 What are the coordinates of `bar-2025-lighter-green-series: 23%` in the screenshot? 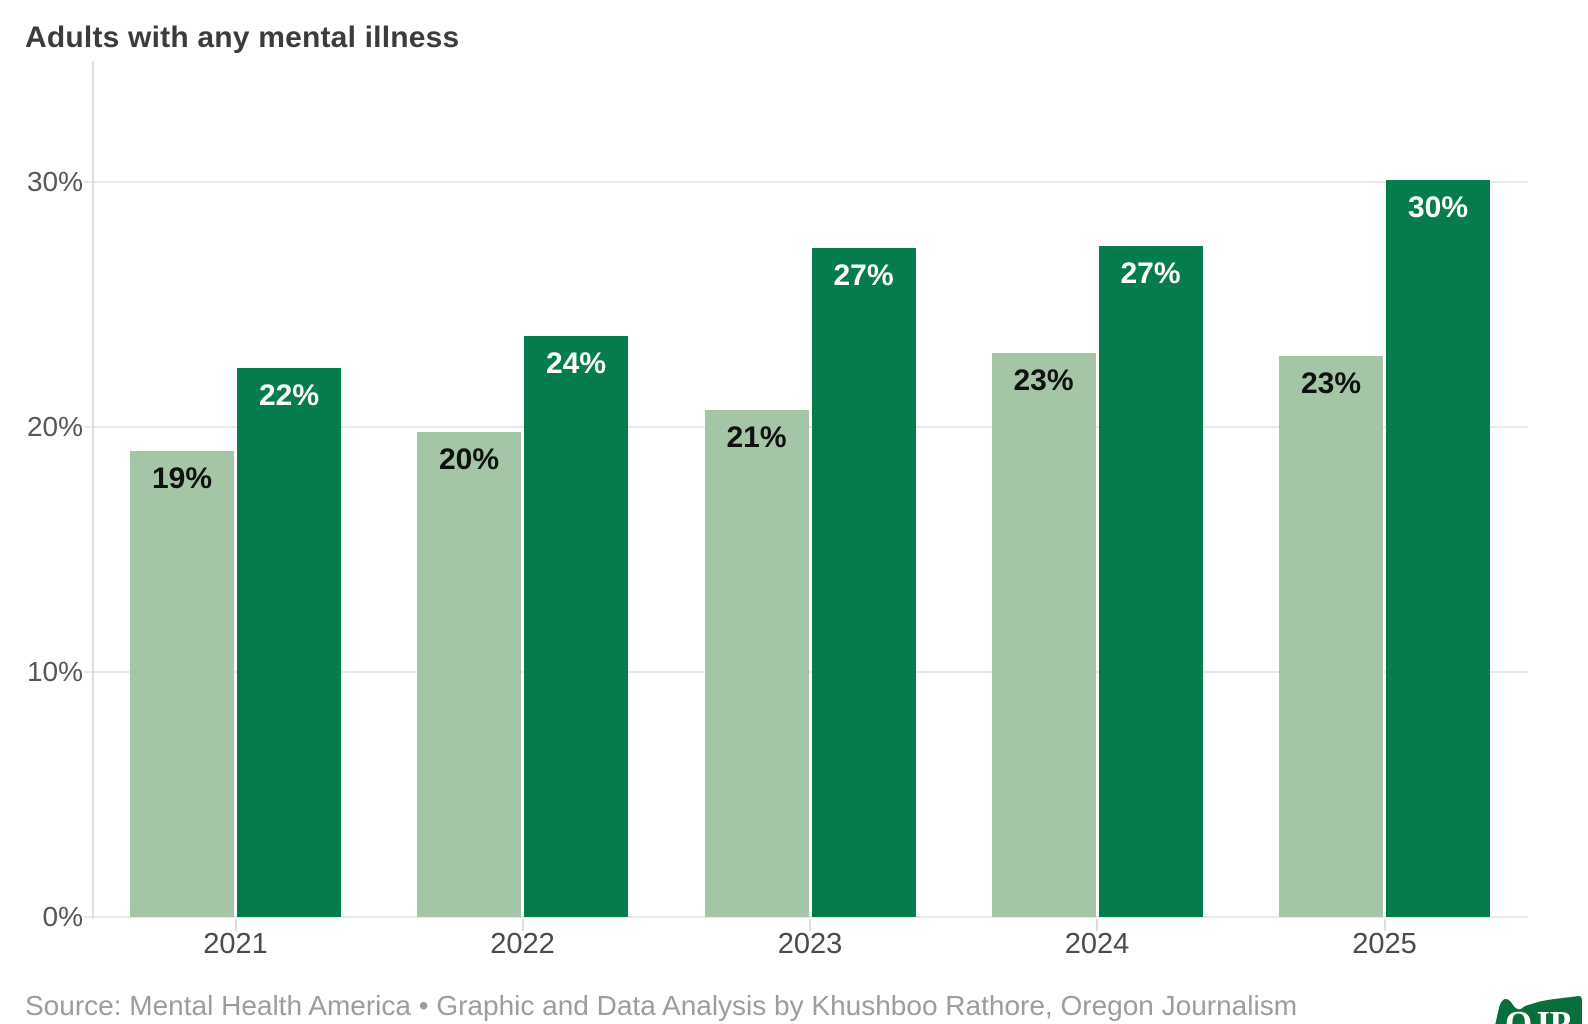 It's located at (1331, 636).